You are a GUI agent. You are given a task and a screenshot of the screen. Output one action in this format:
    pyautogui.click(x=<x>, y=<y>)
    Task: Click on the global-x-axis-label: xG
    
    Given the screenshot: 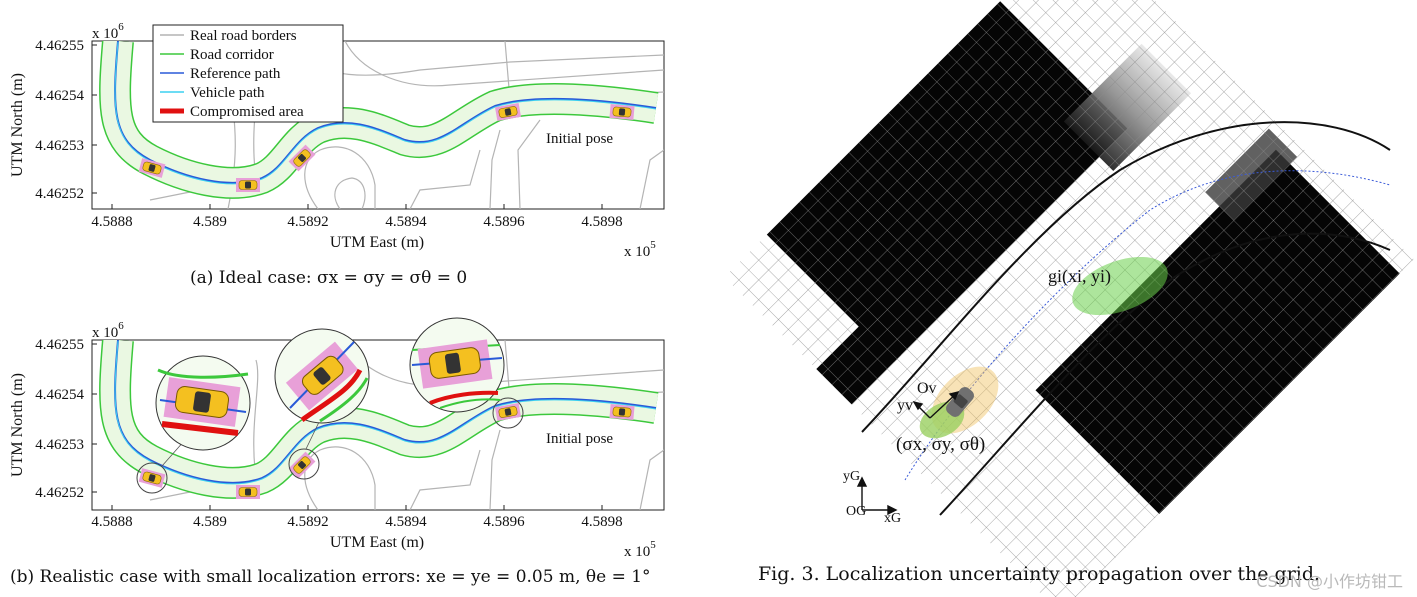 What is the action you would take?
    pyautogui.click(x=892, y=518)
    